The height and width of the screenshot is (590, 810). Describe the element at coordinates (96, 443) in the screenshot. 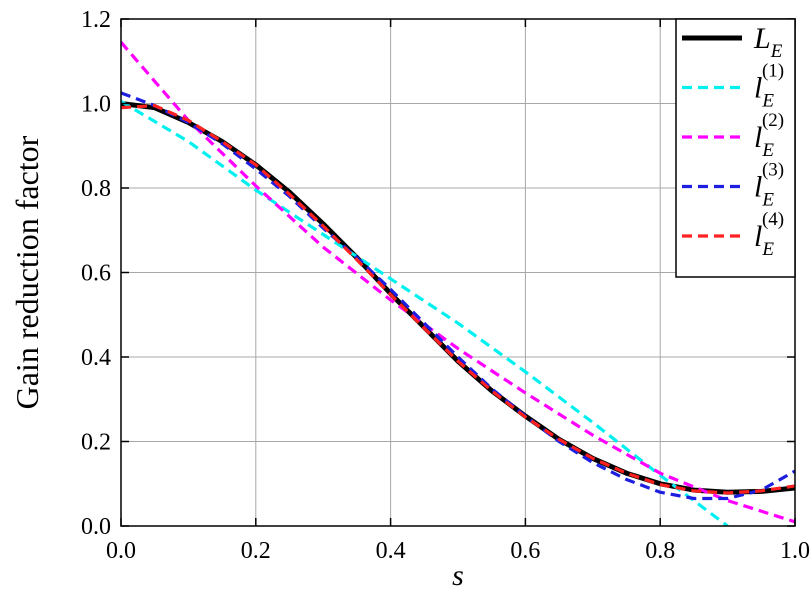

I see `y-tick-label: 0.2` at that location.